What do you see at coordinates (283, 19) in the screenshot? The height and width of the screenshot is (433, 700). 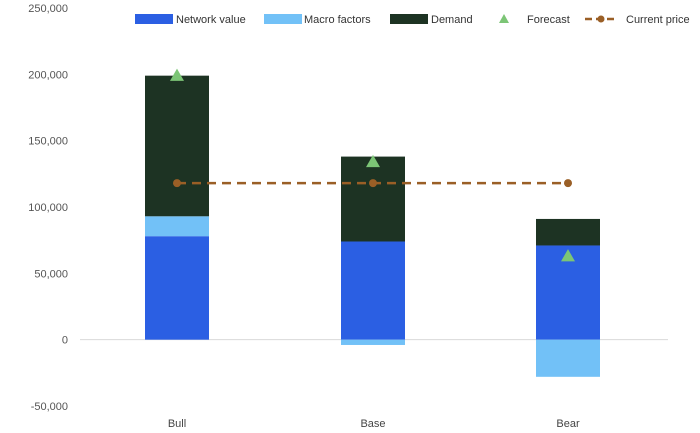 I see `legend-swatch-macro-factors` at bounding box center [283, 19].